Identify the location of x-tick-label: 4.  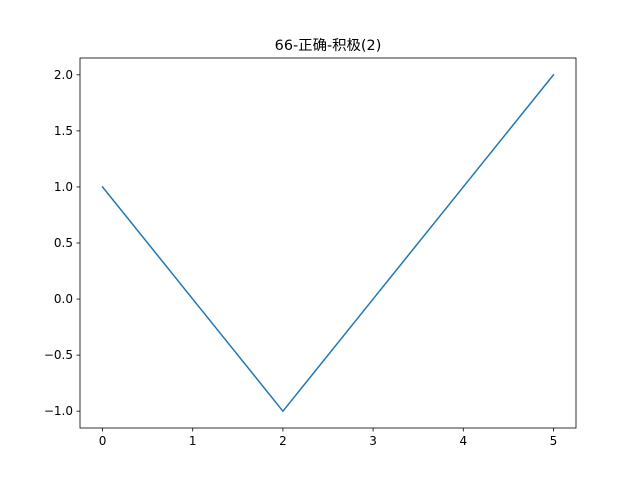
(463, 441).